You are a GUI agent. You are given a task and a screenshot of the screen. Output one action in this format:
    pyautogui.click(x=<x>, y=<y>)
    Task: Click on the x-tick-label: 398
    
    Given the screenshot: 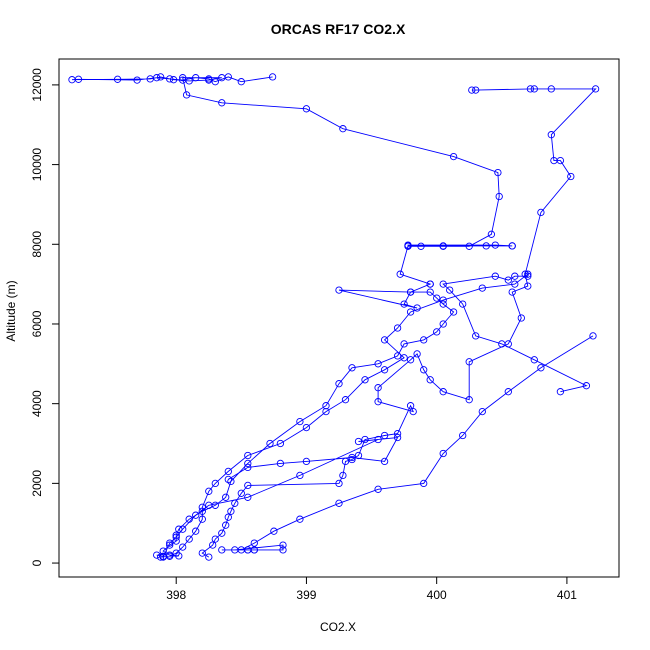 What is the action you would take?
    pyautogui.click(x=176, y=595)
    